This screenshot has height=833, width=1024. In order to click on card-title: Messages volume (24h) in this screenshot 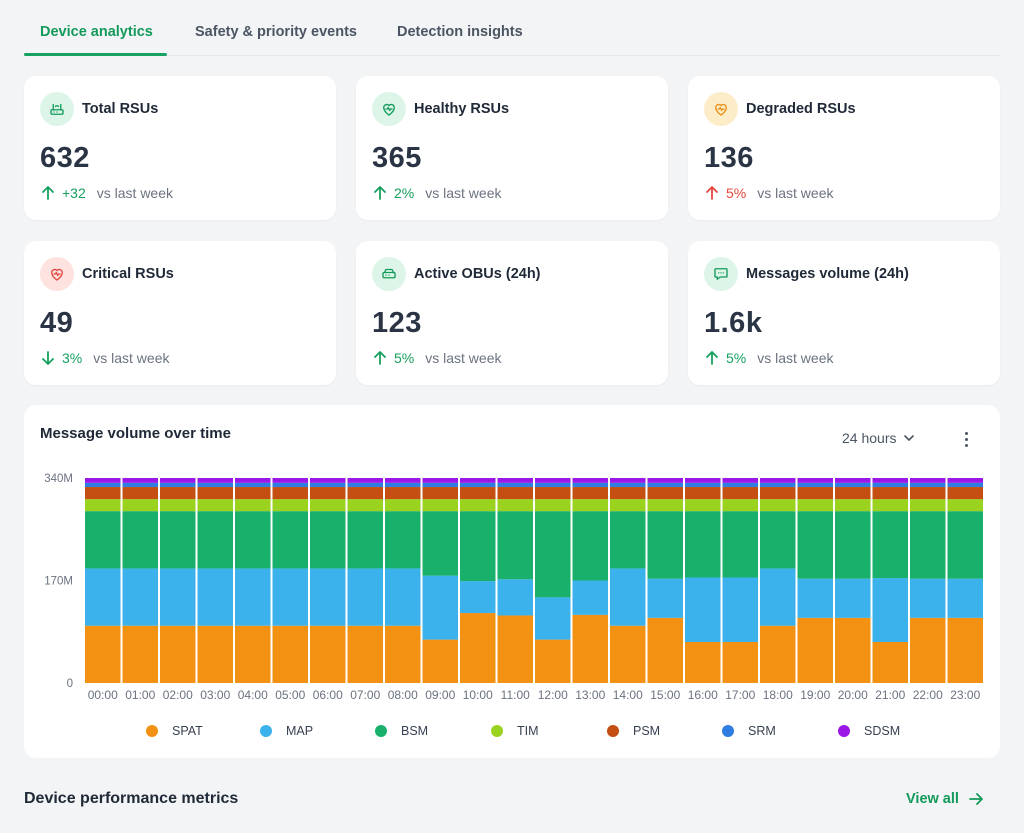, I will do `click(827, 274)`.